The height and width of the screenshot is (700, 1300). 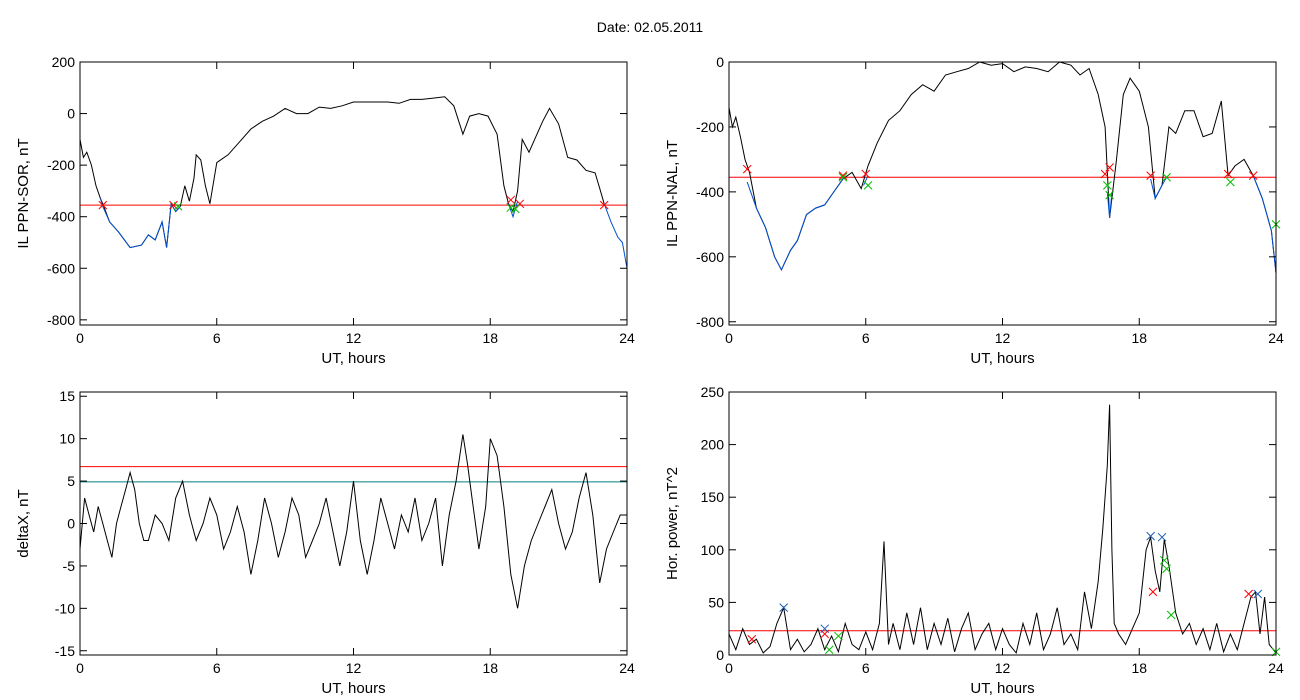 I want to click on y-tick-label: -10, so click(x=65, y=608).